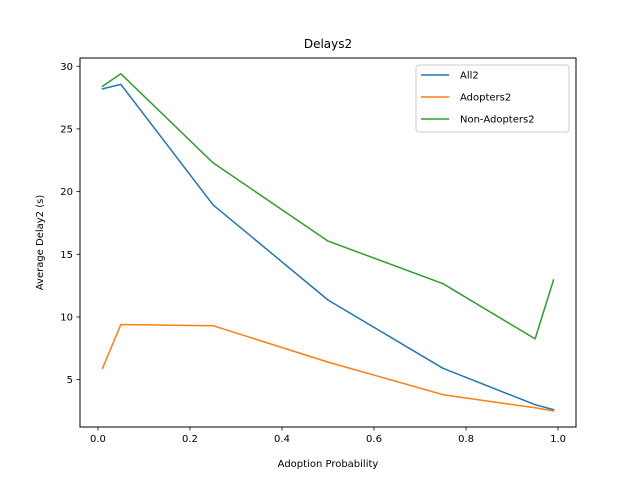 This screenshot has width=640, height=480. What do you see at coordinates (558, 439) in the screenshot?
I see `x-tick-label: 1.0` at bounding box center [558, 439].